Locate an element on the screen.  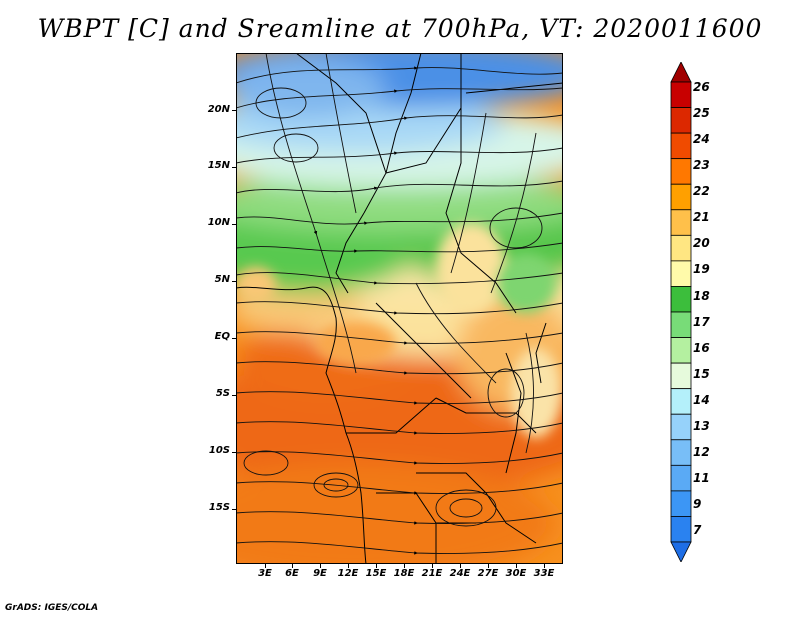
lon-label: 33E is located at coordinates (544, 573).